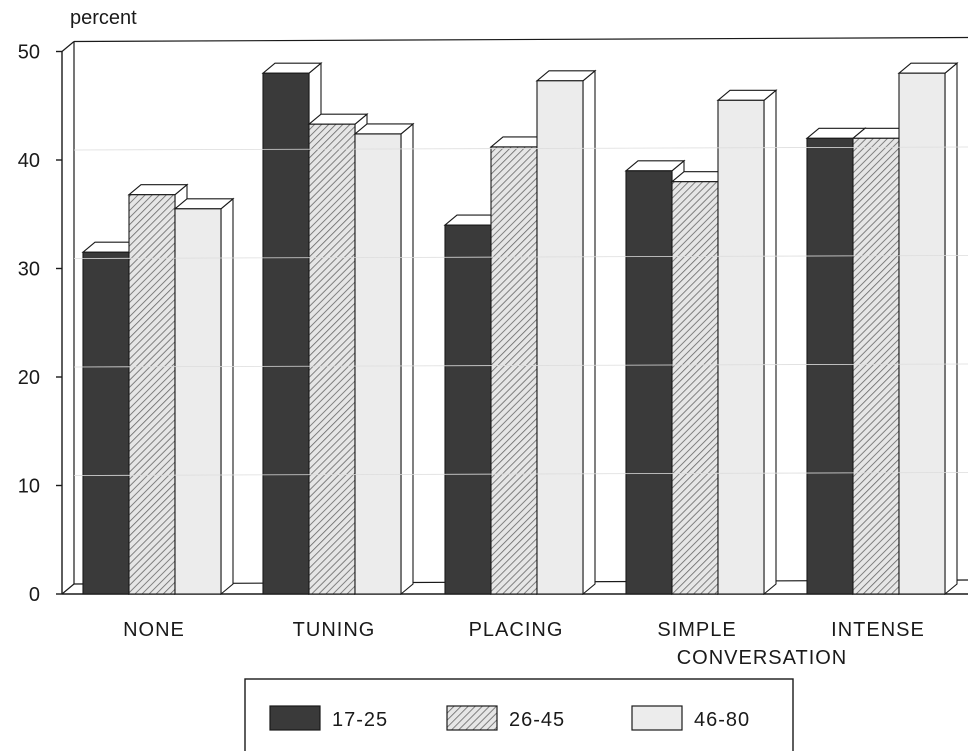  Describe the element at coordinates (154, 630) in the screenshot. I see `x-tick-label-none: NONE` at that location.